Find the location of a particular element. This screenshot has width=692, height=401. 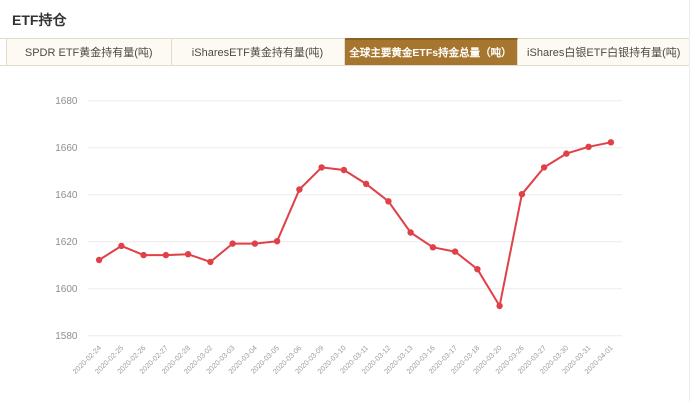

svg-text: 1580 is located at coordinates (66, 336).